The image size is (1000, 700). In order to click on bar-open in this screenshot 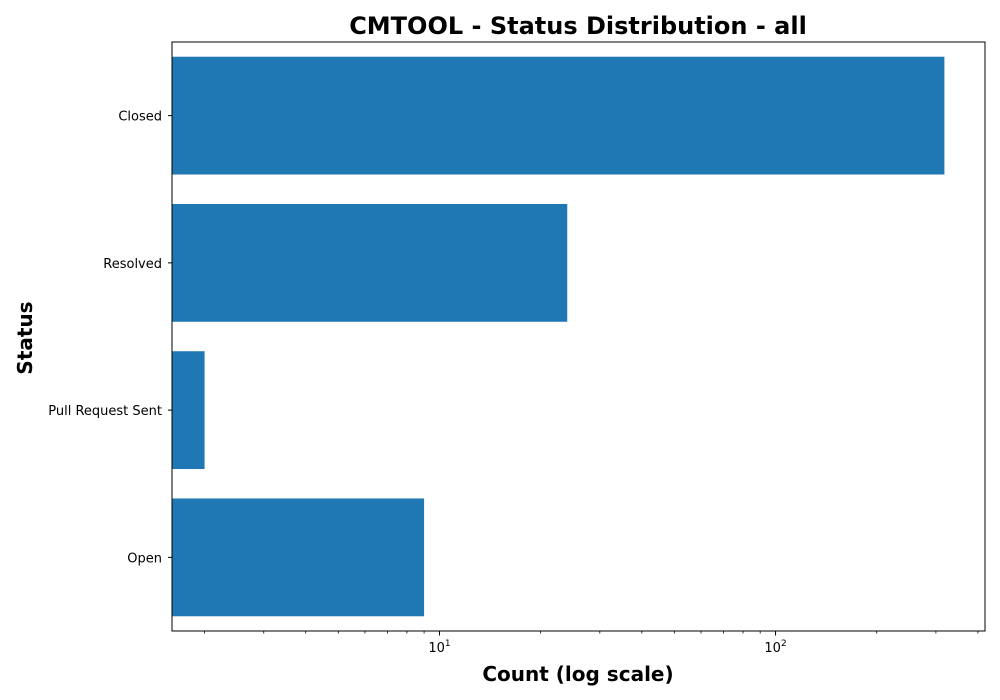, I will do `click(298, 557)`.